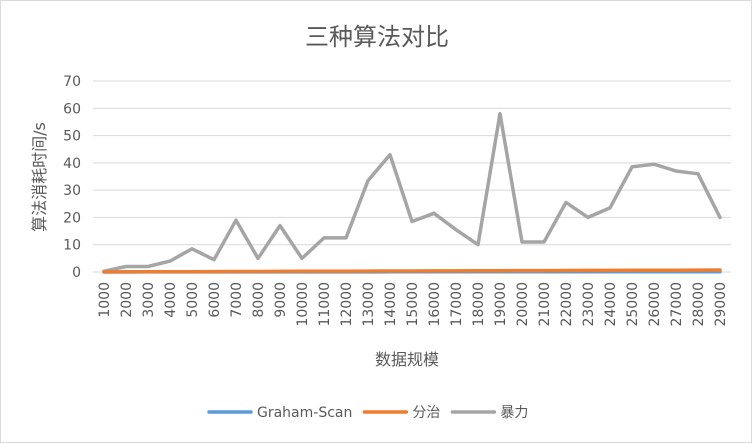 The image size is (752, 444). I want to click on x-tick-label: 14000, so click(391, 304).